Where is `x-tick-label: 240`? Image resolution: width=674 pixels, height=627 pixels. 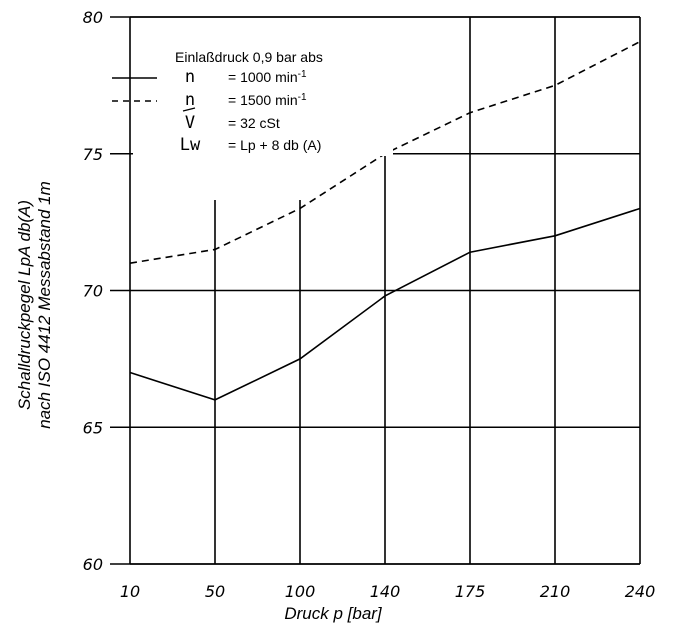 x-tick-label: 240 is located at coordinates (640, 591).